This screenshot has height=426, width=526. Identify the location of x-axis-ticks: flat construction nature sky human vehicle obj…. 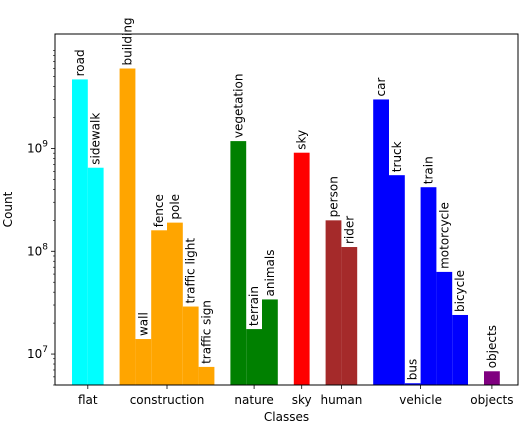
(296, 396).